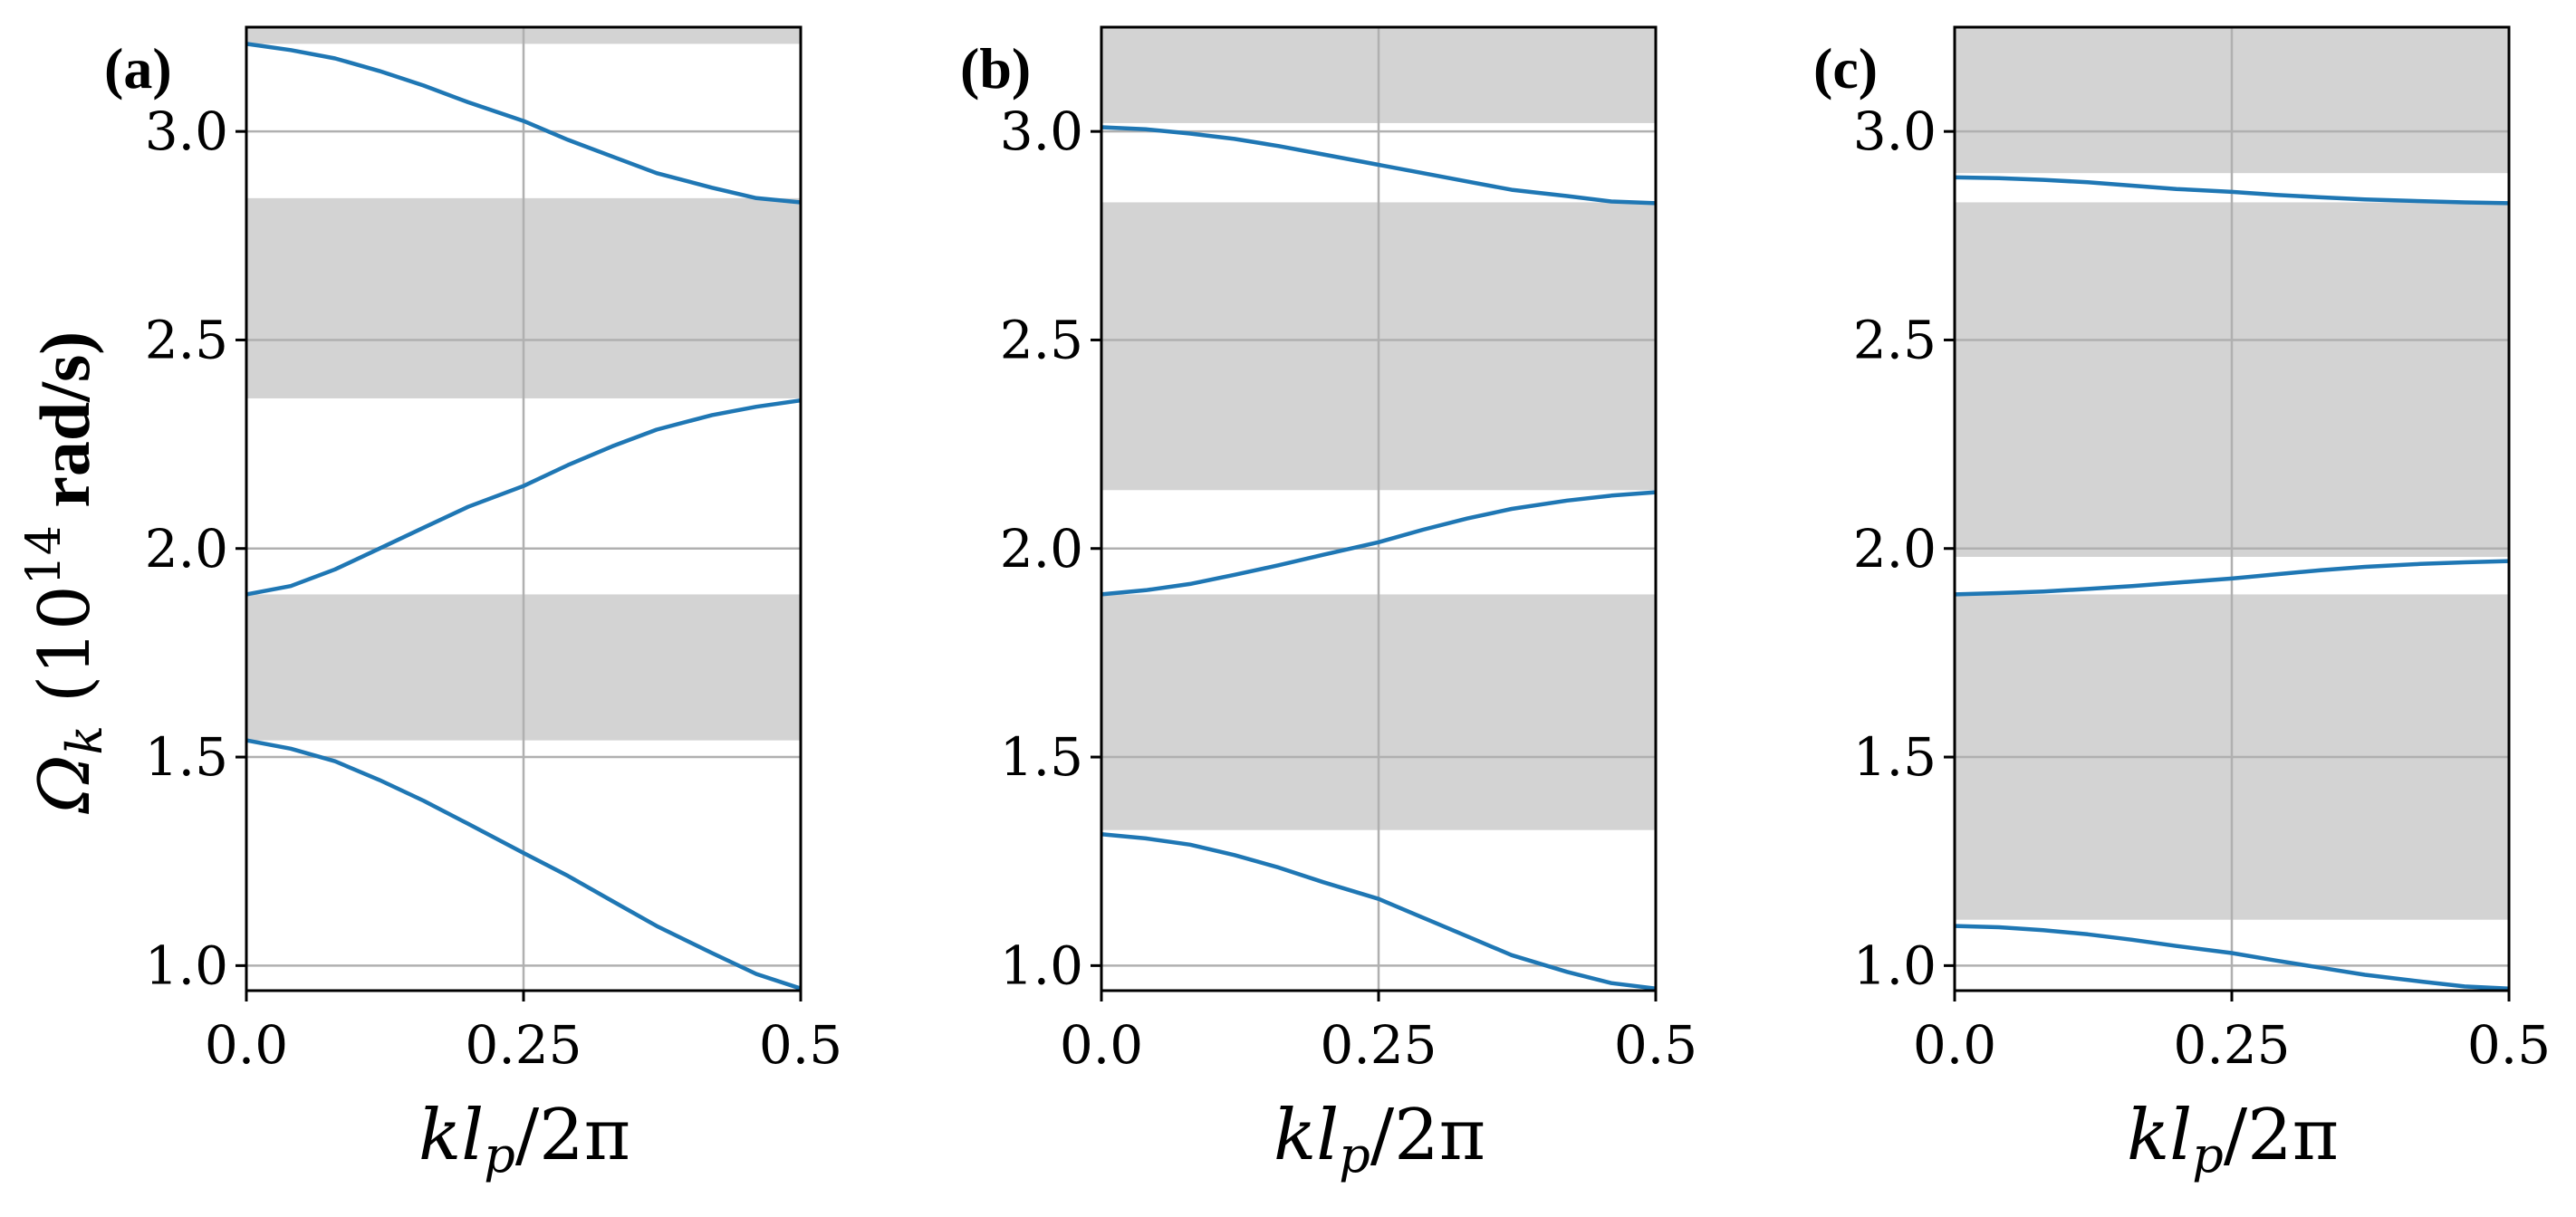  What do you see at coordinates (65, 785) in the screenshot?
I see `y-axis-label-symbol: Ω` at bounding box center [65, 785].